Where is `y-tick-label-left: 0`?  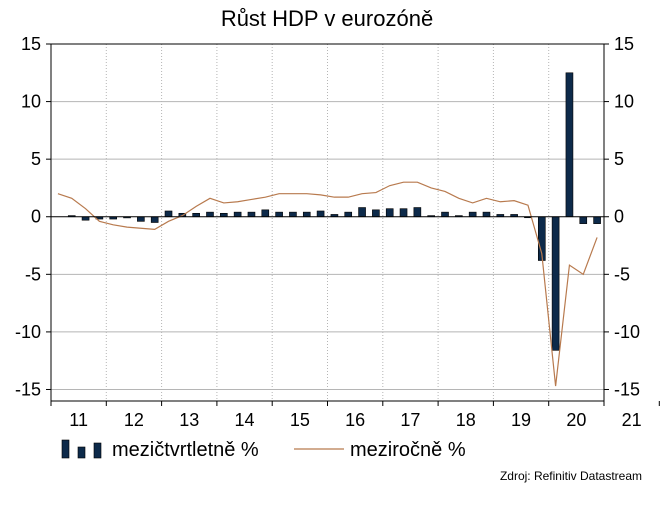
y-tick-label-left: 0 is located at coordinates (36, 217).